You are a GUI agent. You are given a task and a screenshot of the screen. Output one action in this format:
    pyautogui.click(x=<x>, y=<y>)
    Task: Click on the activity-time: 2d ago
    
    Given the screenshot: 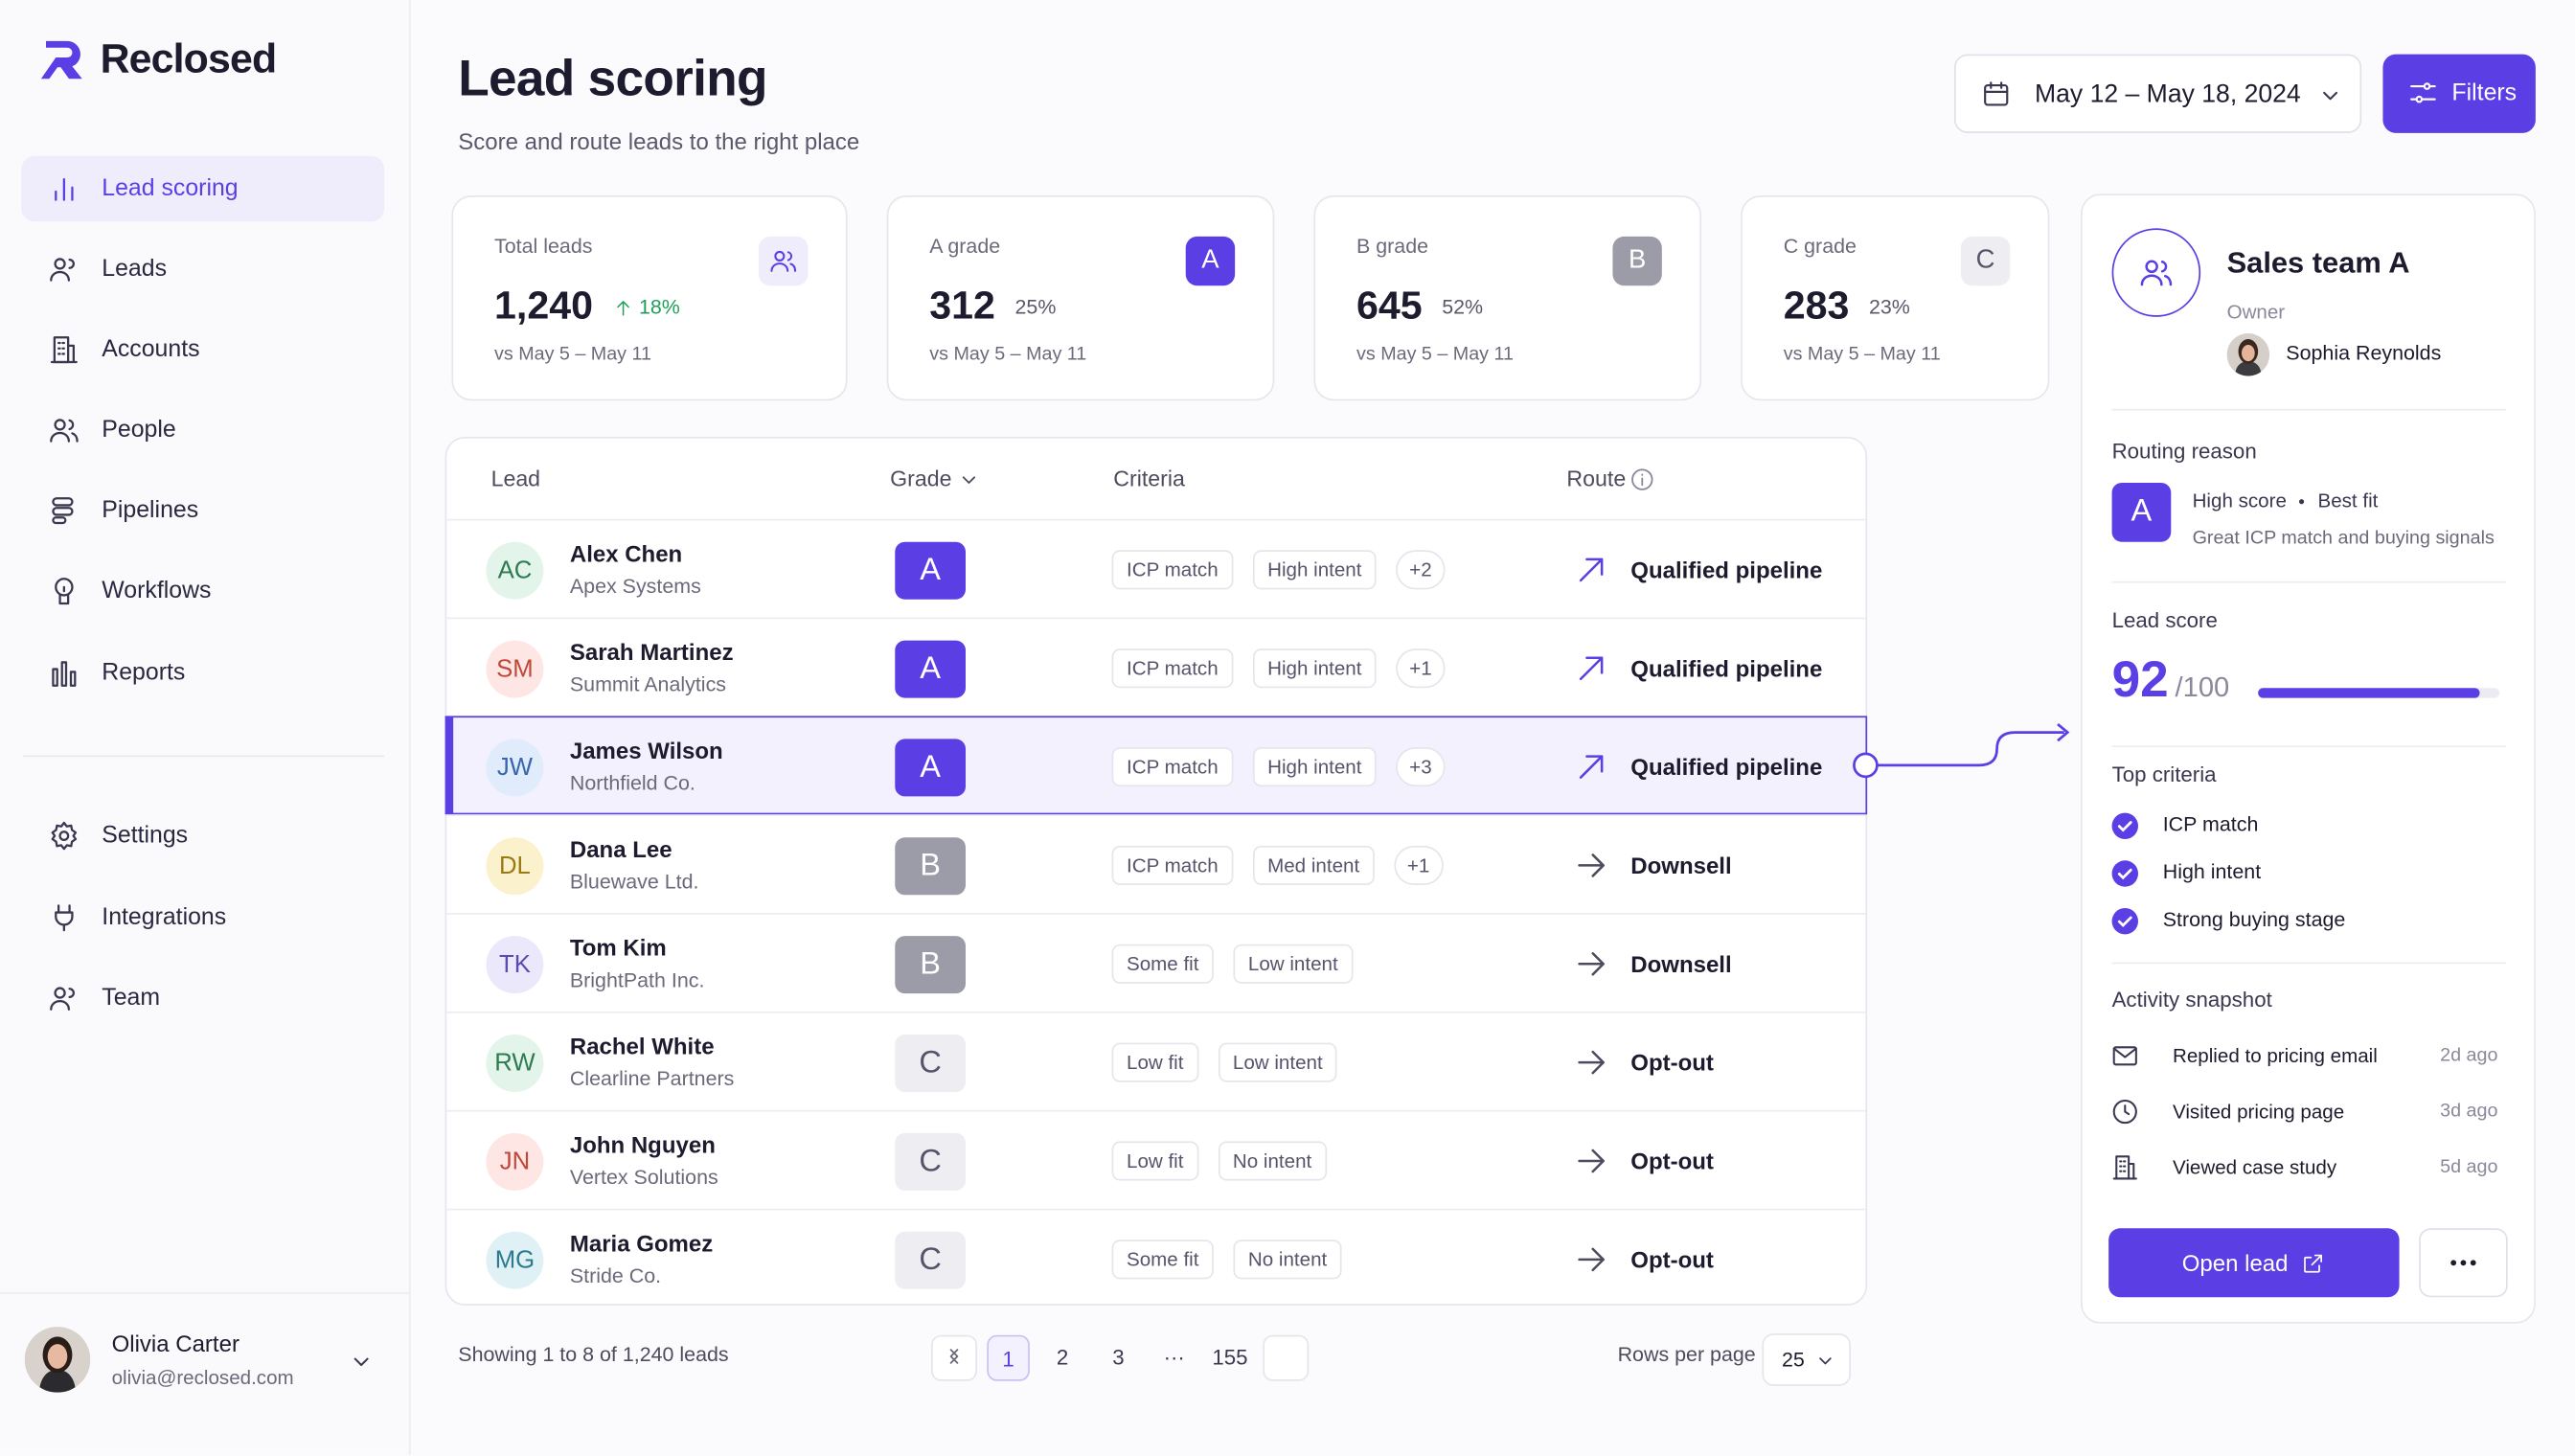 What is the action you would take?
    pyautogui.click(x=2469, y=1056)
    